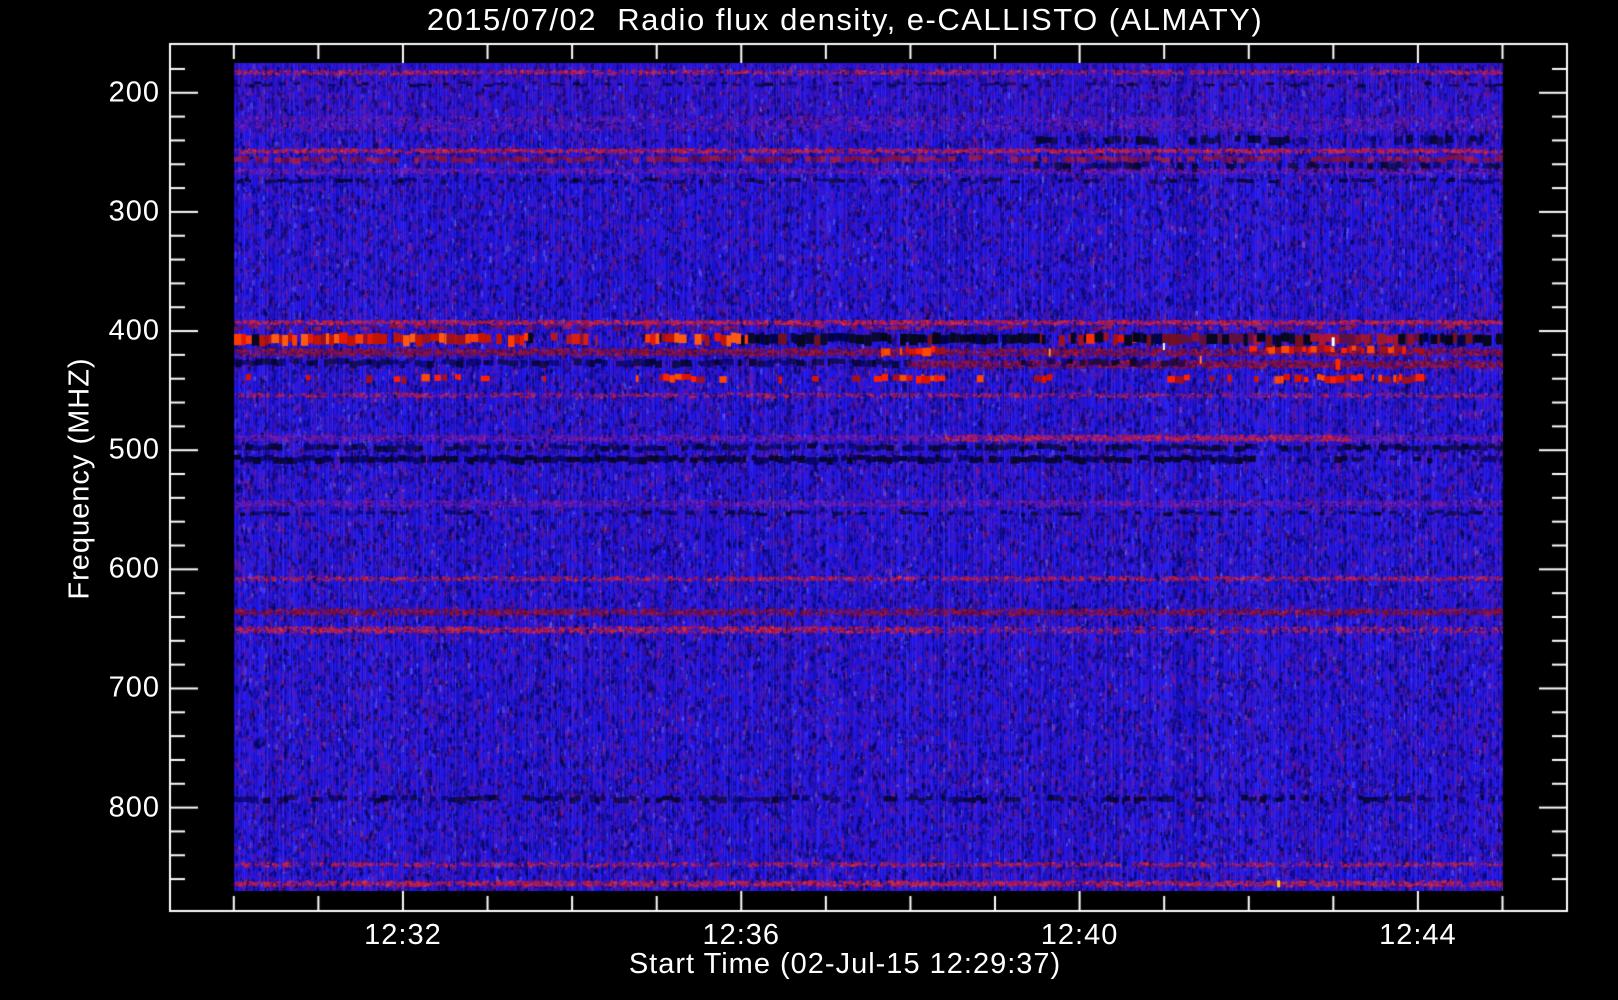  Describe the element at coordinates (845, 964) in the screenshot. I see `x-axis-label: Start Time (02-Jul-15 12:29:37)` at that location.